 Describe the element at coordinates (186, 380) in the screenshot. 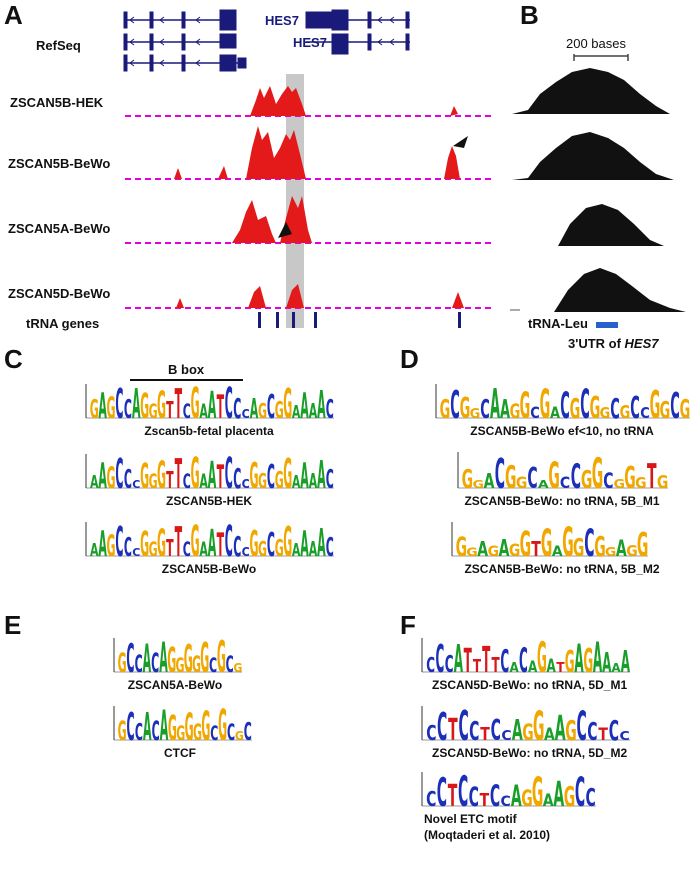

I see `bbox-bar` at that location.